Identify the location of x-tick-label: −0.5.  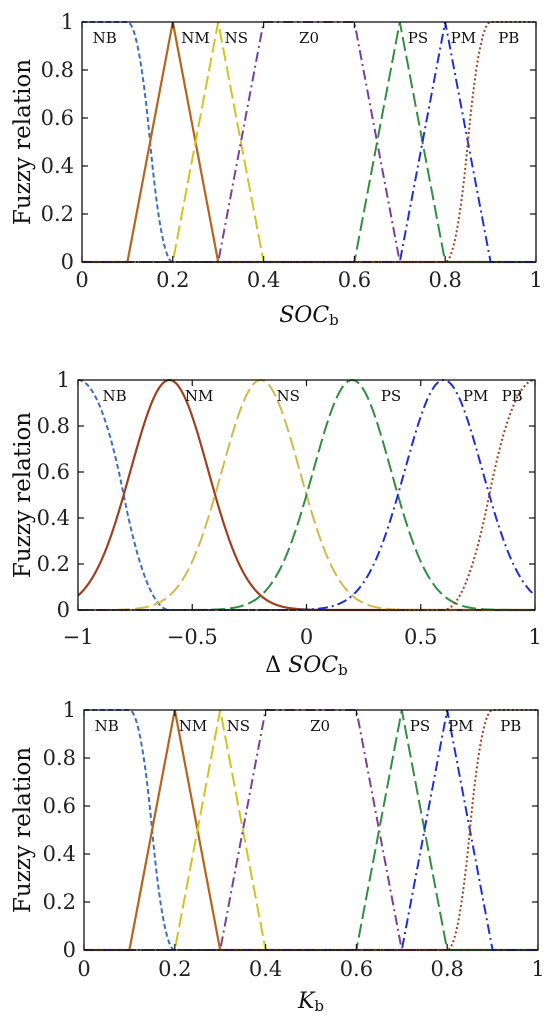
(192, 637).